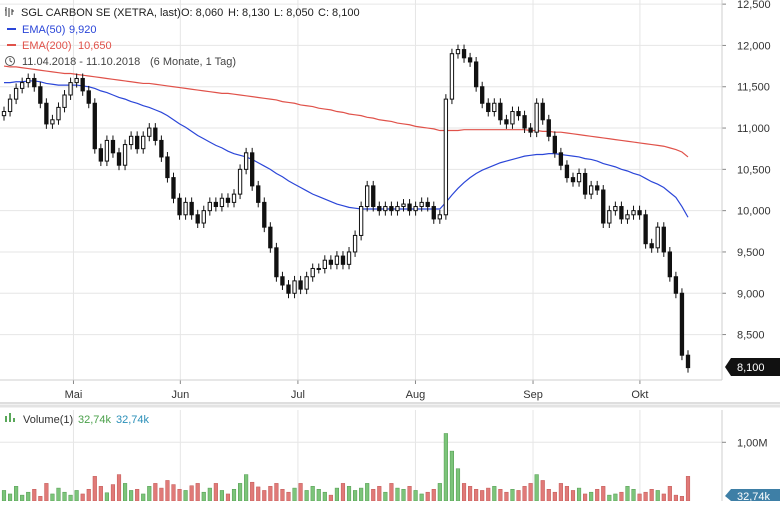 The width and height of the screenshot is (780, 506). I want to click on chart-type-icon, so click(9, 12).